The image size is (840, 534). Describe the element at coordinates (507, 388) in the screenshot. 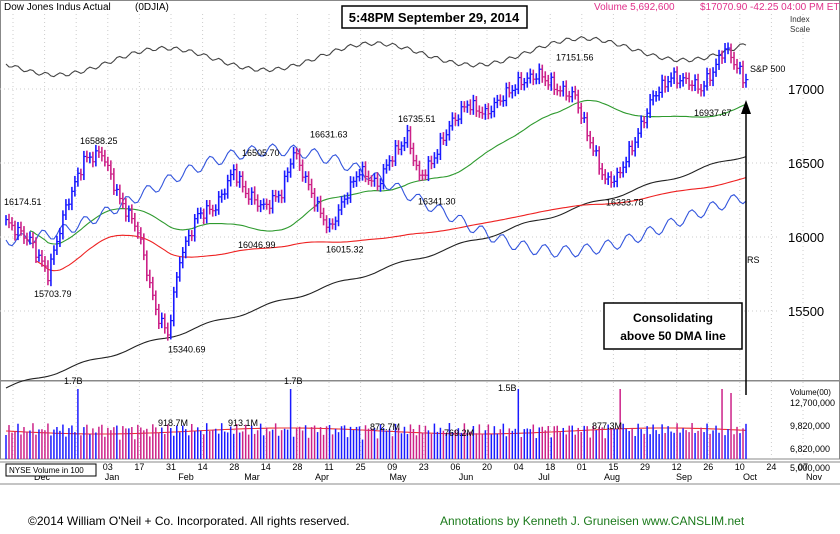

I see `volume-annotation: 1.5B` at that location.